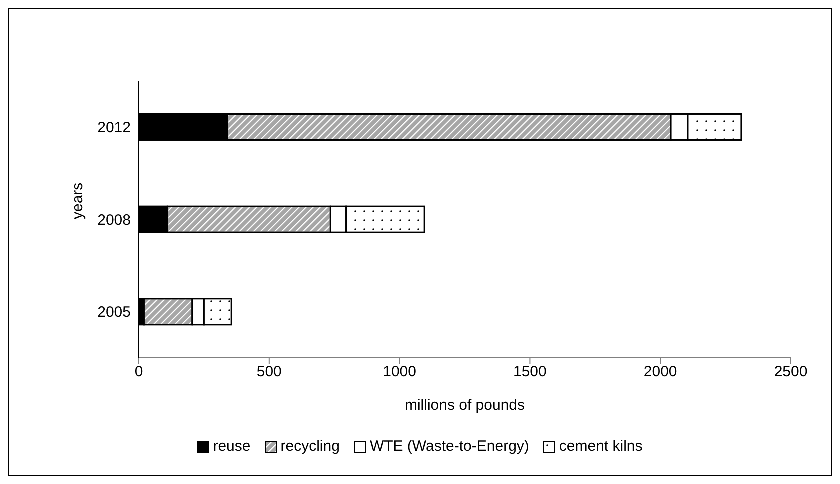 The height and width of the screenshot is (484, 840). Describe the element at coordinates (661, 372) in the screenshot. I see `x-tick-label: 2000` at that location.